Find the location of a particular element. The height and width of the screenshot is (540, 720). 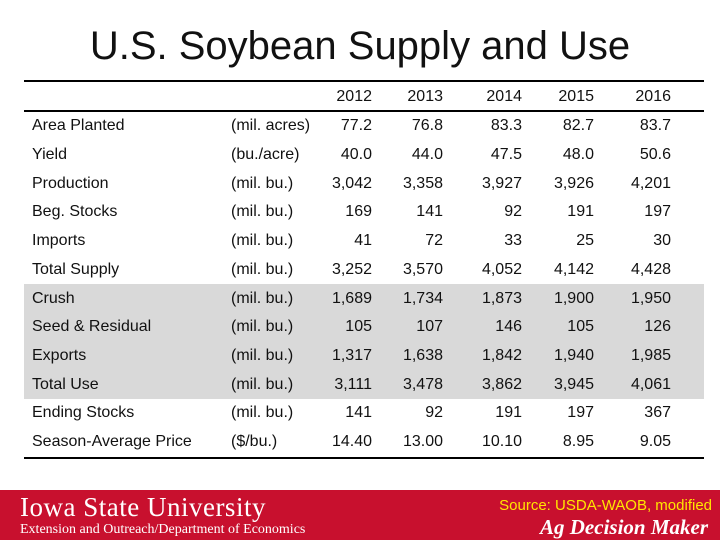

row-label: Crush is located at coordinates (53, 298).